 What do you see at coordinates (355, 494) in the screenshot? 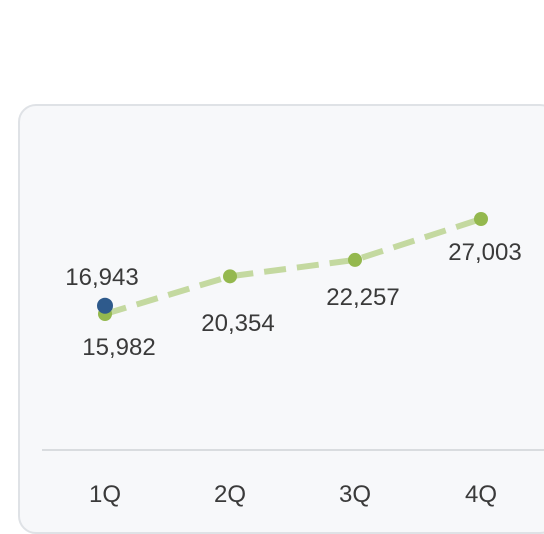
I see `x-tick-3q: 3Q` at bounding box center [355, 494].